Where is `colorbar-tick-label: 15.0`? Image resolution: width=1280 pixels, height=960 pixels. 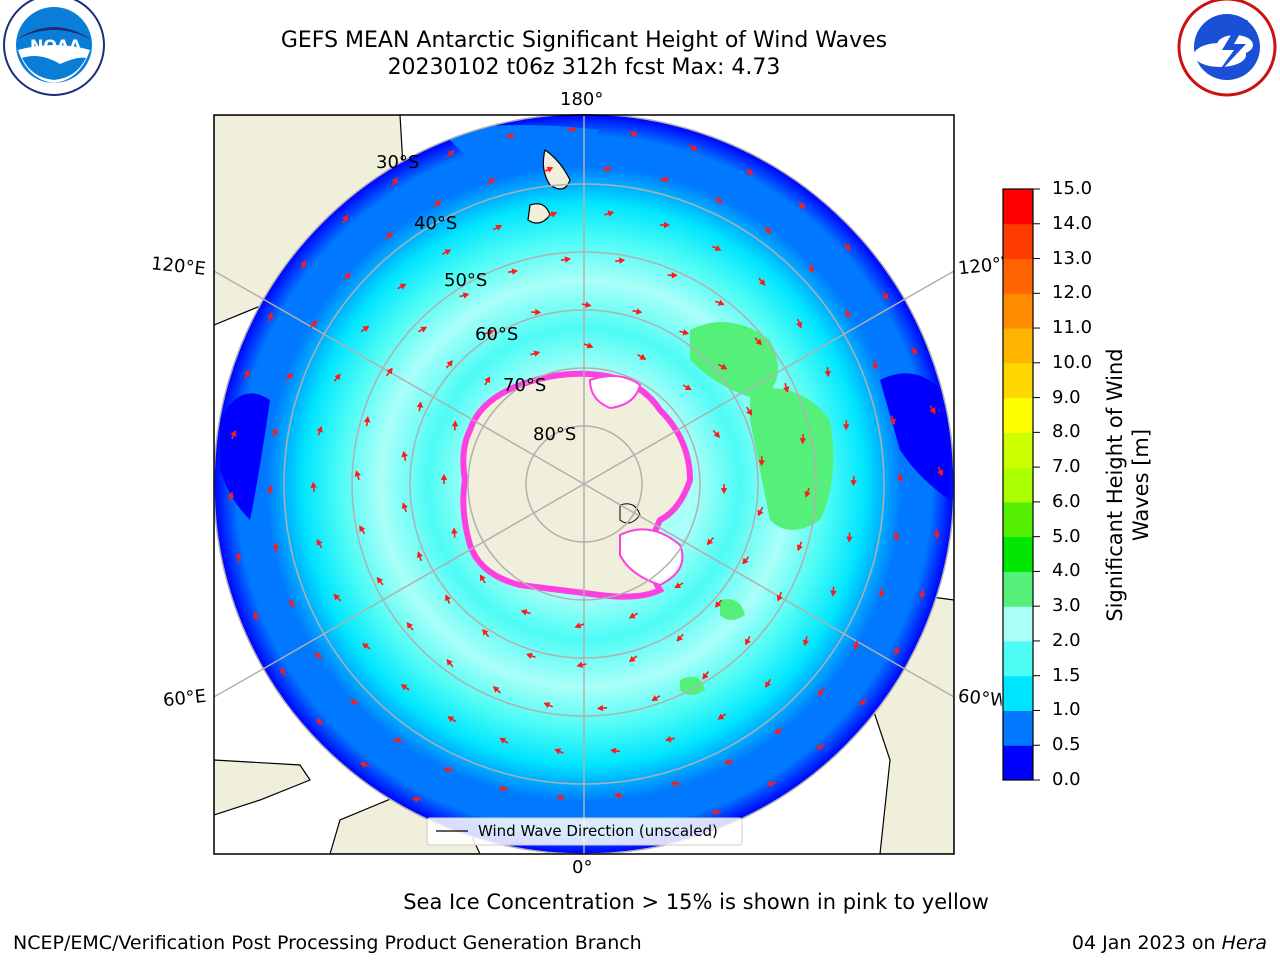 colorbar-tick-label: 15.0 is located at coordinates (1072, 188).